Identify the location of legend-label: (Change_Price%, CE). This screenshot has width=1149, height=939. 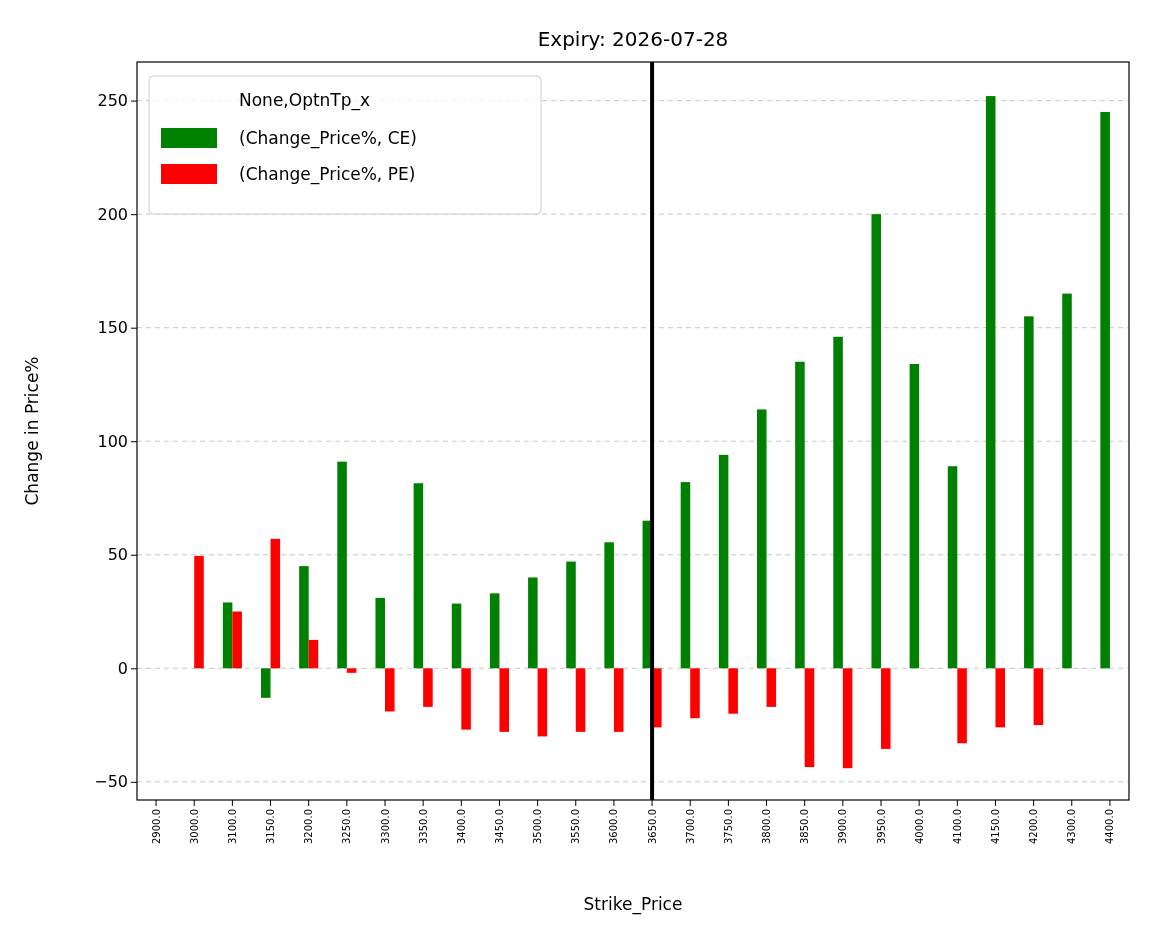
(328, 138).